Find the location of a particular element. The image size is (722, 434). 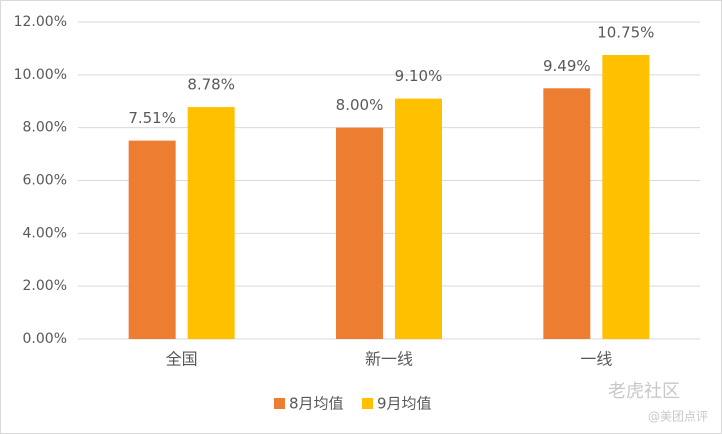

y-tick-label: 6.00% is located at coordinates (45, 181).